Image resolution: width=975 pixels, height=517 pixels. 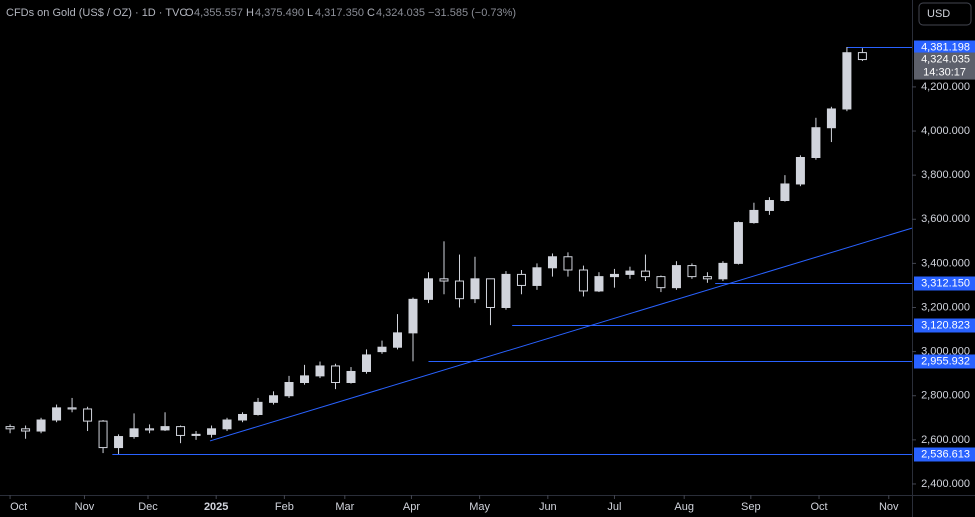 I want to click on low: 4,317.350, so click(x=339, y=13).